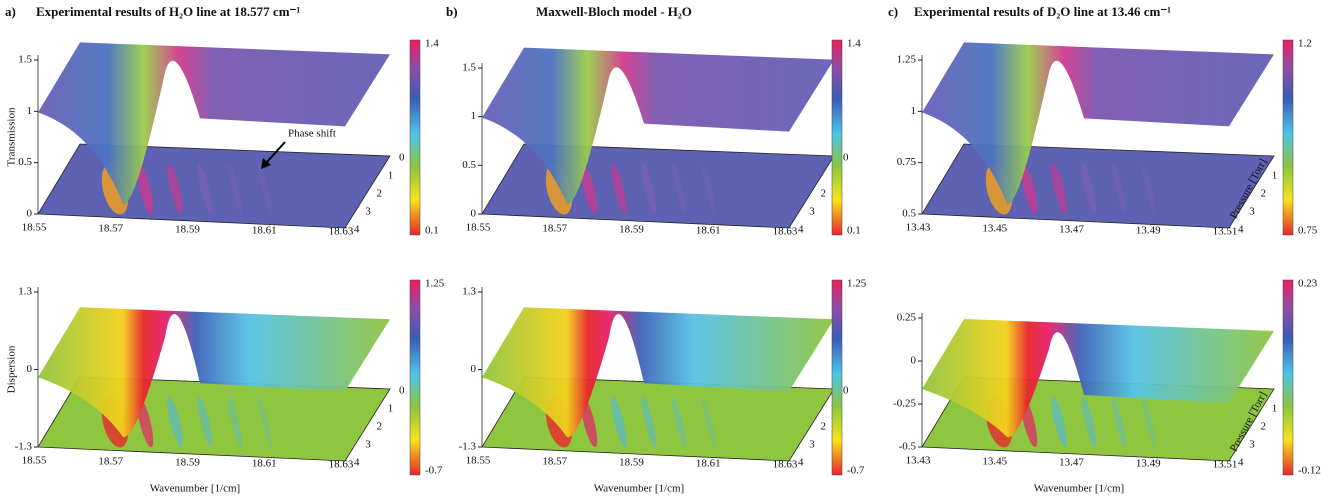 The width and height of the screenshot is (1339, 499). I want to click on y-axis-label: Transmission, so click(12, 136).